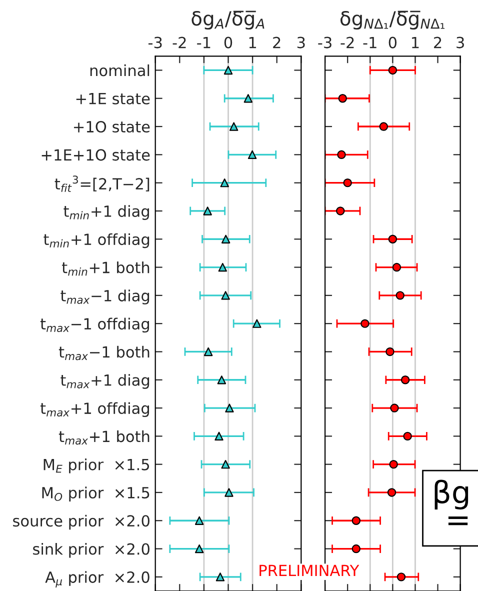 This screenshot has width=478, height=591. Describe the element at coordinates (104, 437) in the screenshot. I see `y-tick-label: t$_{max}$+1 both` at that location.